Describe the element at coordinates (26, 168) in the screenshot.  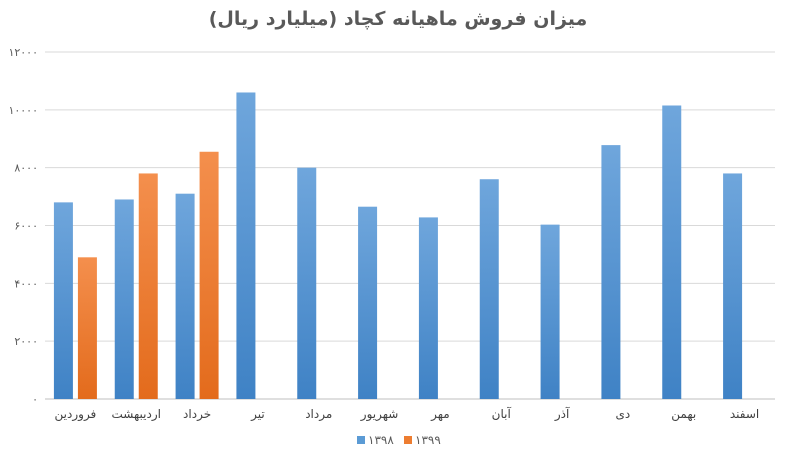
I see `y-tick-label: ۸۰۰۰` at that location.